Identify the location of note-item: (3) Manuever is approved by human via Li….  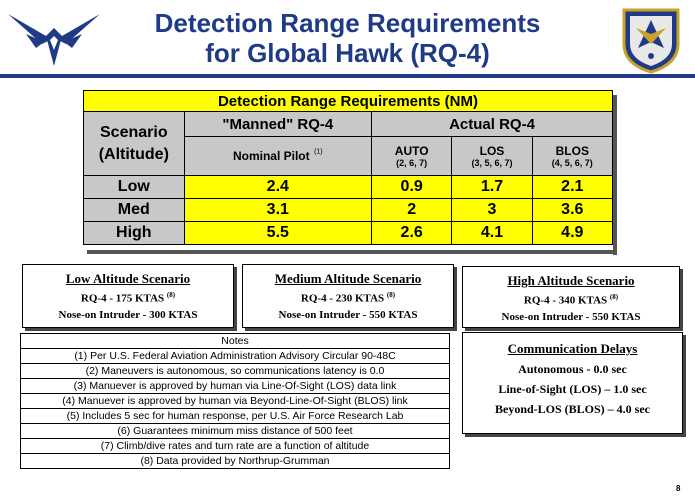
(235, 386).